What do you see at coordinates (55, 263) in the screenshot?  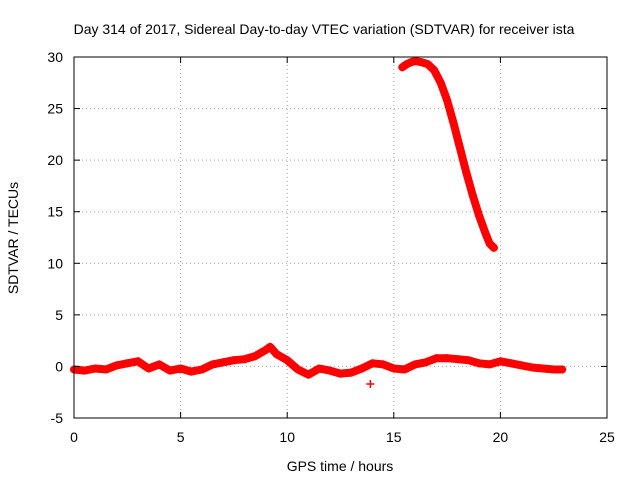 I see `y-tick-label: 10` at bounding box center [55, 263].